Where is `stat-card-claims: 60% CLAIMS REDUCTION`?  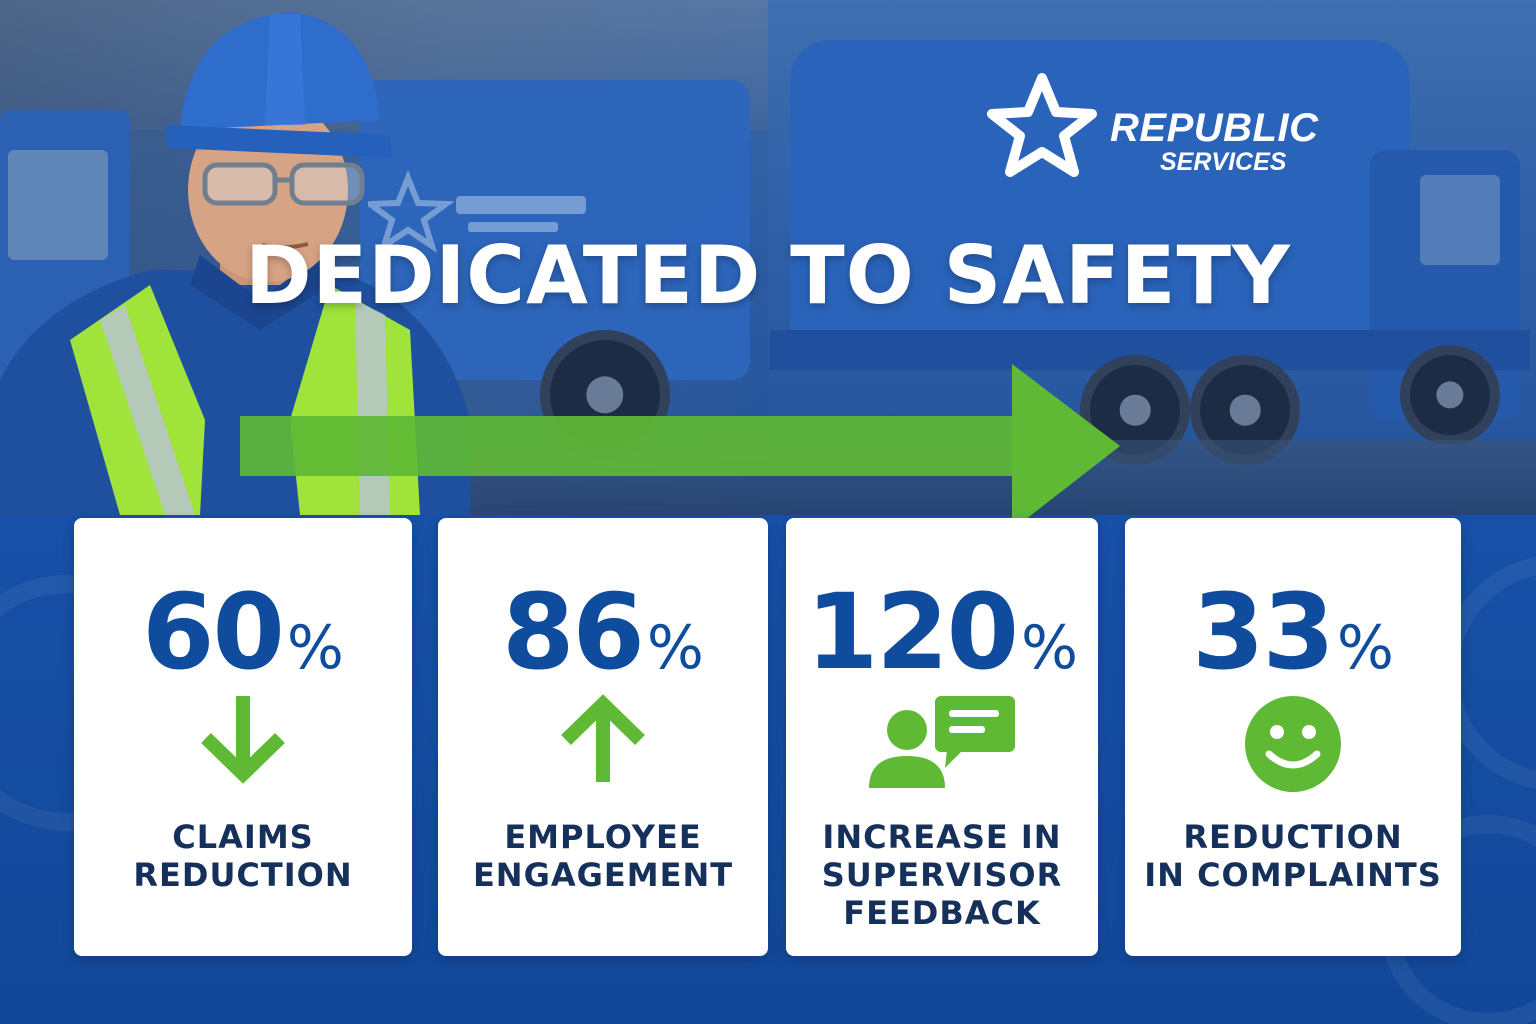 stat-card-claims: 60% CLAIMS REDUCTION is located at coordinates (243, 737).